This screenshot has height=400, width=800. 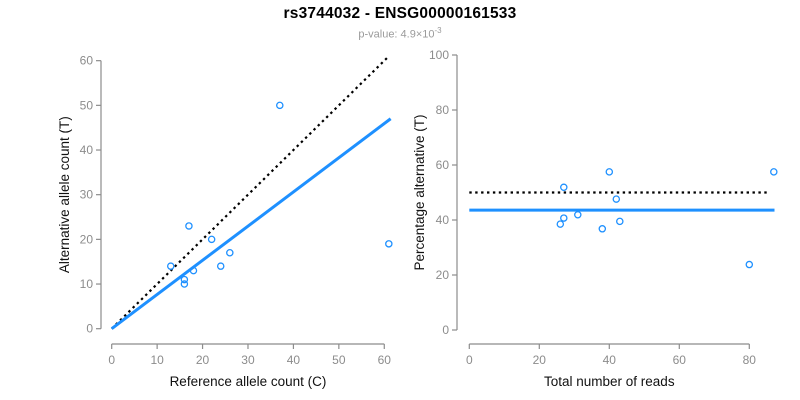 What do you see at coordinates (400, 13) in the screenshot?
I see `figure-title: rs3744032 - ENSG00000161533` at bounding box center [400, 13].